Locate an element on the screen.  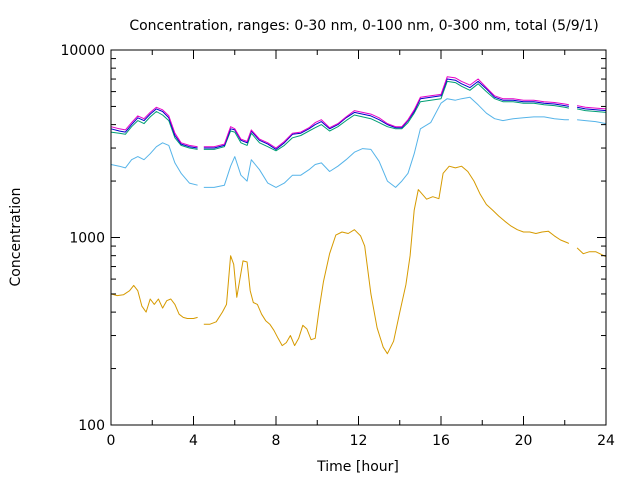
x-tick-label: 20 is located at coordinates (524, 441).